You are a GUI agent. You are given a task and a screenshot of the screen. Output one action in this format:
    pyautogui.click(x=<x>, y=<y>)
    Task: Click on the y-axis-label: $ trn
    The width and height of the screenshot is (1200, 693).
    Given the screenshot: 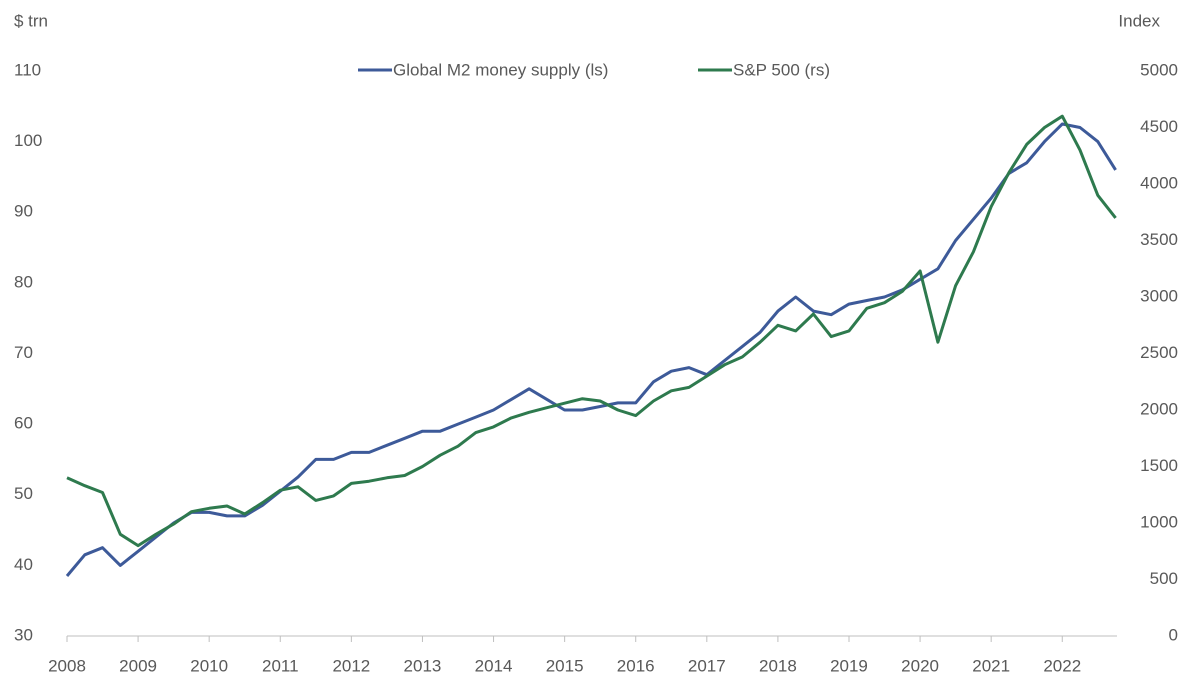 What is the action you would take?
    pyautogui.click(x=31, y=20)
    